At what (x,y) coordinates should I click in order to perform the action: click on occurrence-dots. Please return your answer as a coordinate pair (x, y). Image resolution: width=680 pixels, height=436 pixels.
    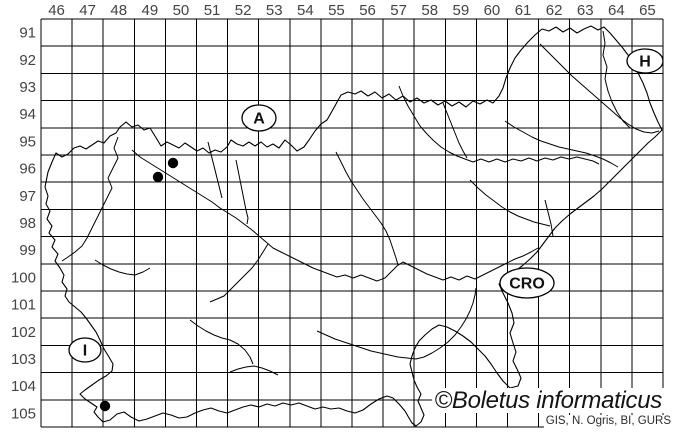
    Looking at the image, I should click on (139, 284).